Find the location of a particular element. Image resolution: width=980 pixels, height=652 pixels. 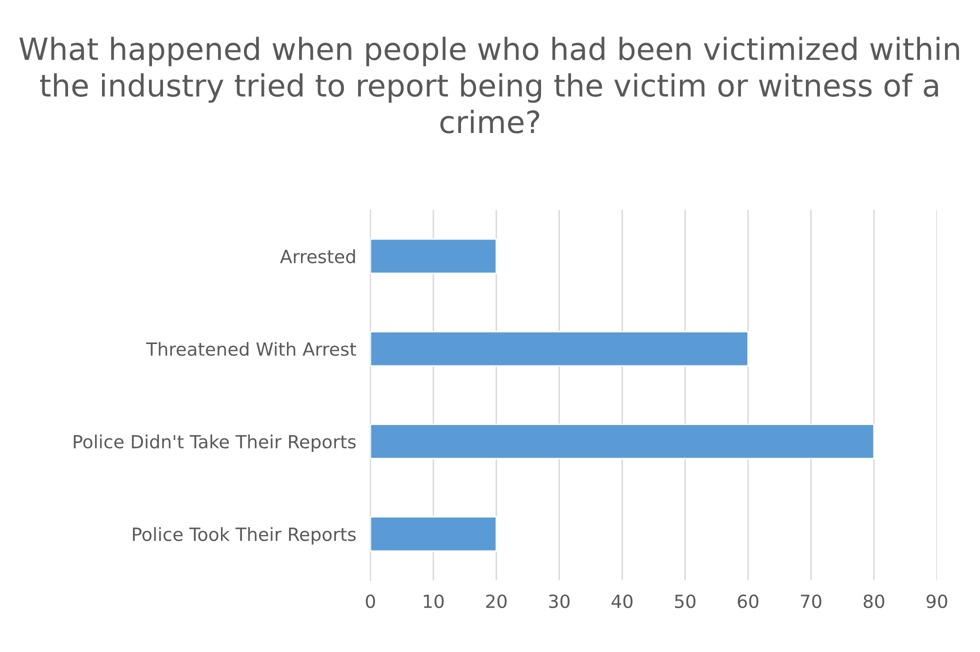

x-tick-label: 90 is located at coordinates (937, 601).